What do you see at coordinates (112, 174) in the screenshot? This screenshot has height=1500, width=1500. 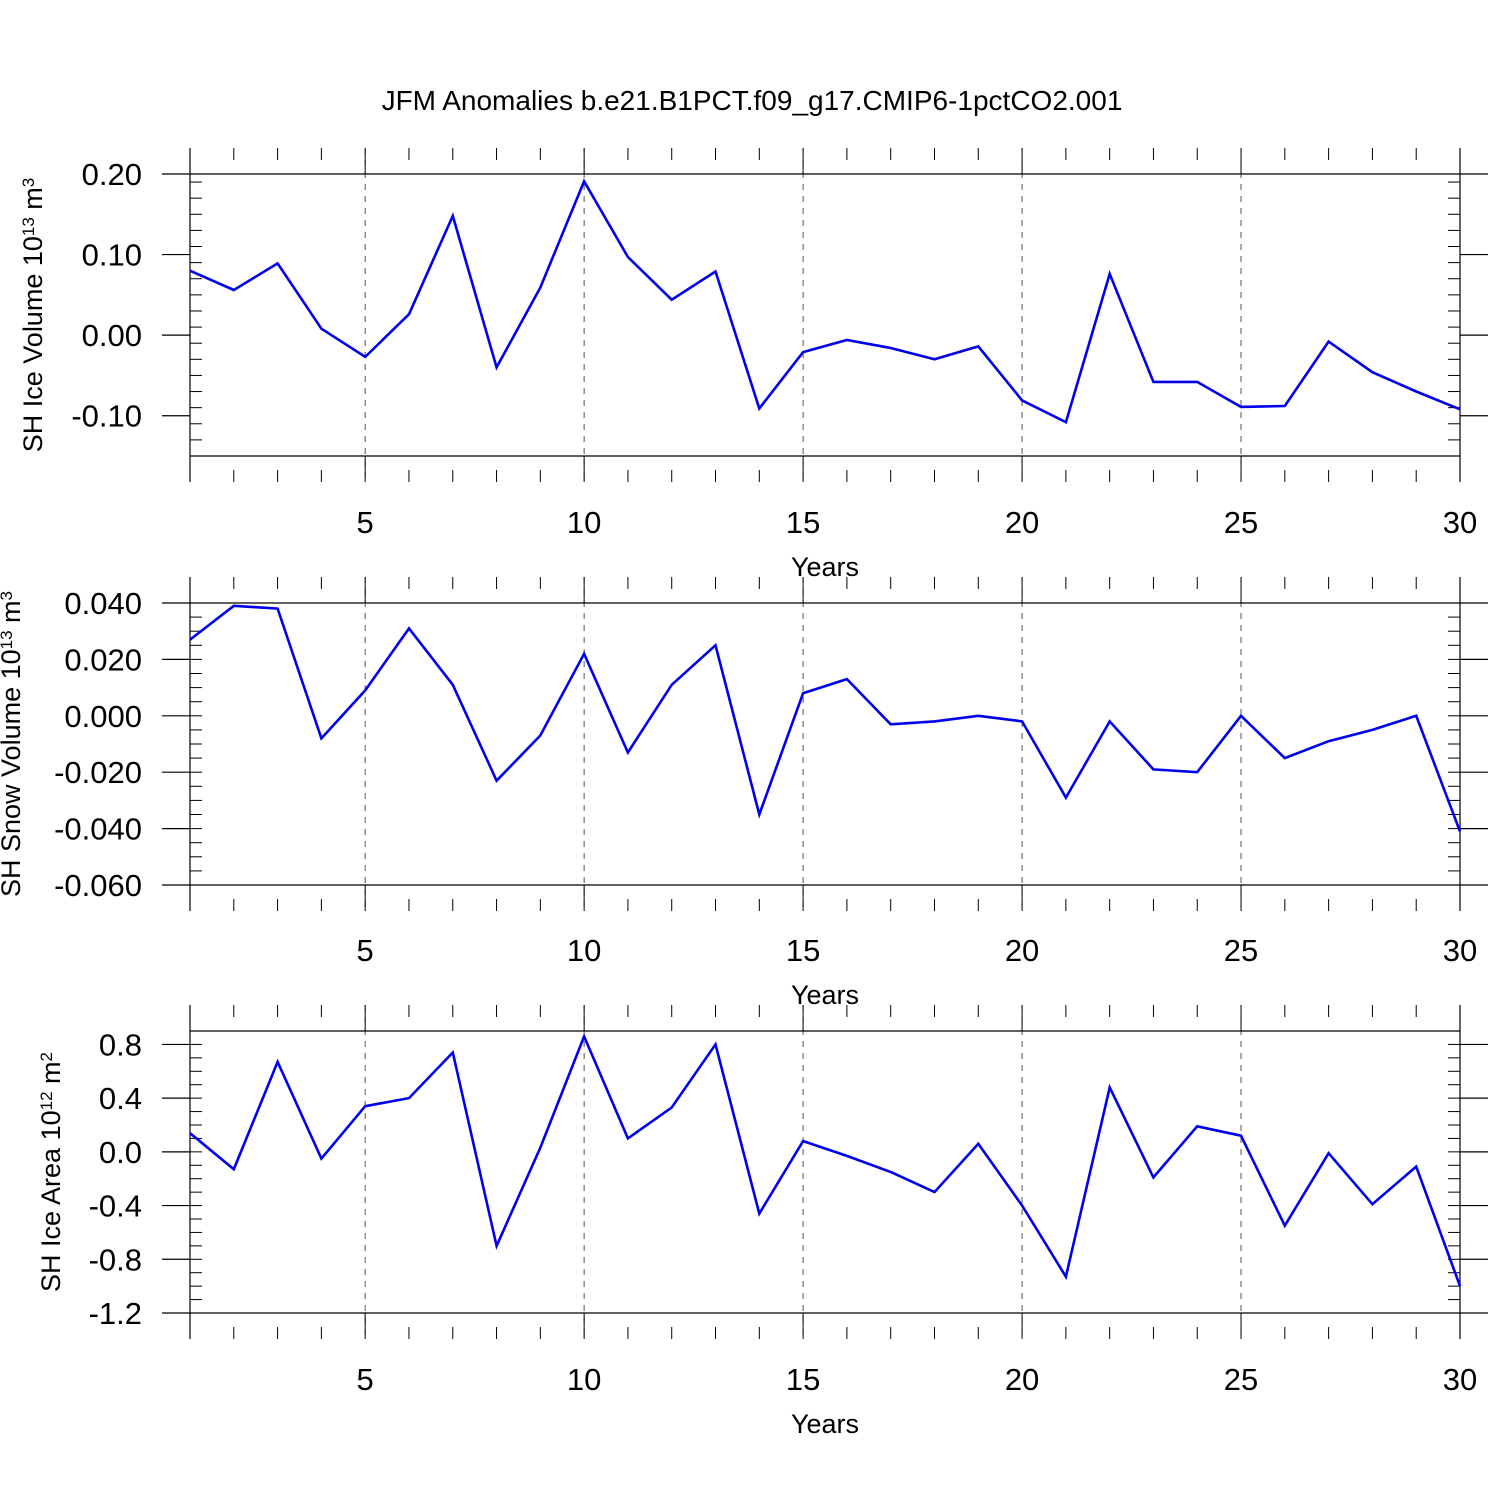 I see `y-tick-label: 0.20` at bounding box center [112, 174].